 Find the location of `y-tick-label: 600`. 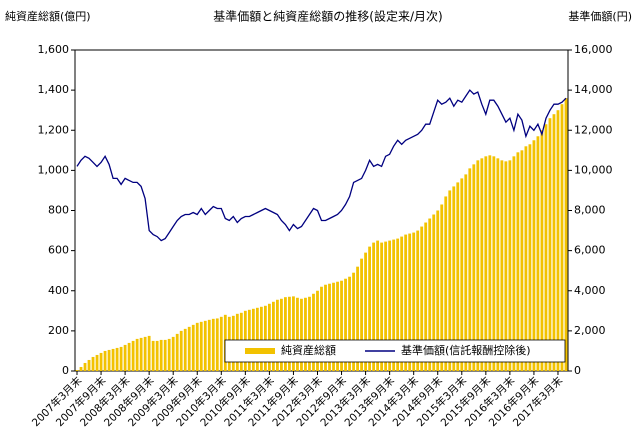

y-tick-label: 600 is located at coordinates (58, 250).